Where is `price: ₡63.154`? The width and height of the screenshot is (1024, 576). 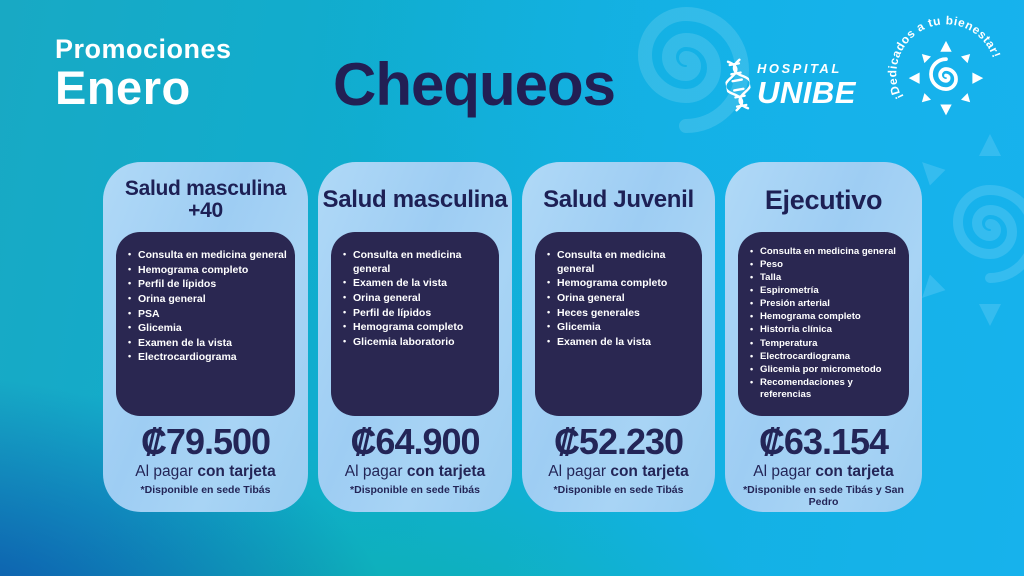
price: ₡63.154 is located at coordinates (823, 441).